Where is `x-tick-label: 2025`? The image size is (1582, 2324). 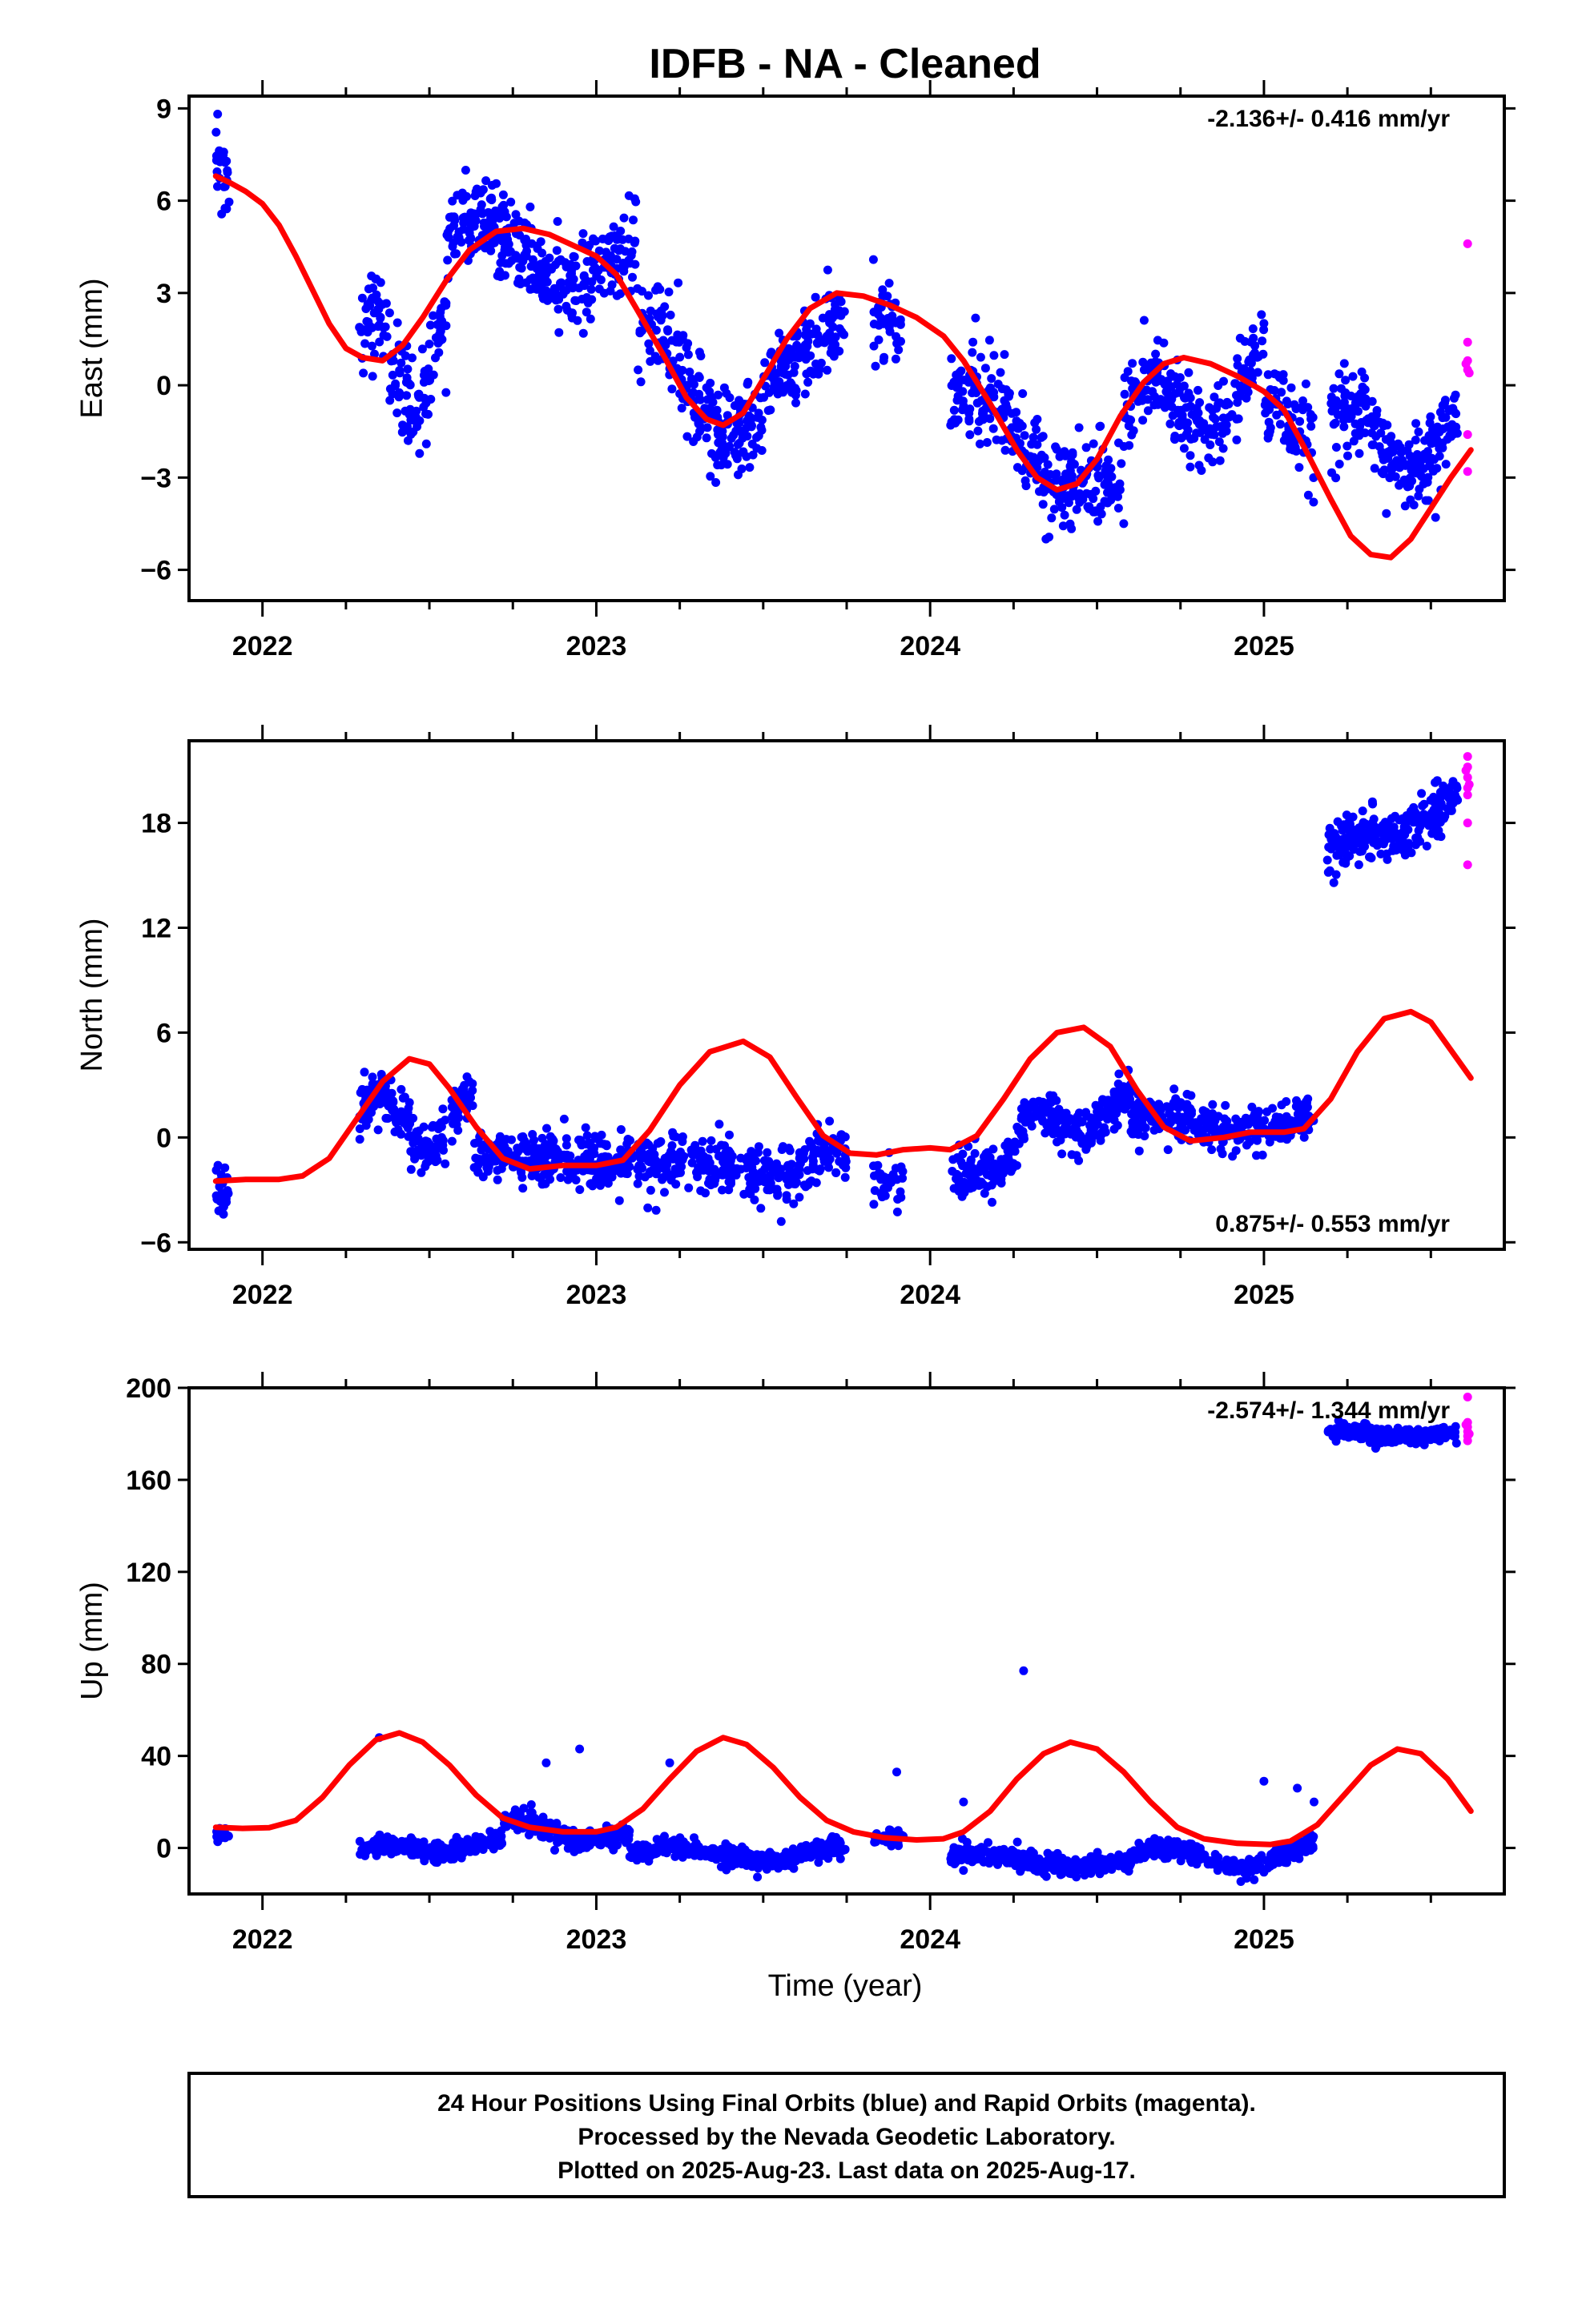
x-tick-label: 2025 is located at coordinates (1264, 1940).